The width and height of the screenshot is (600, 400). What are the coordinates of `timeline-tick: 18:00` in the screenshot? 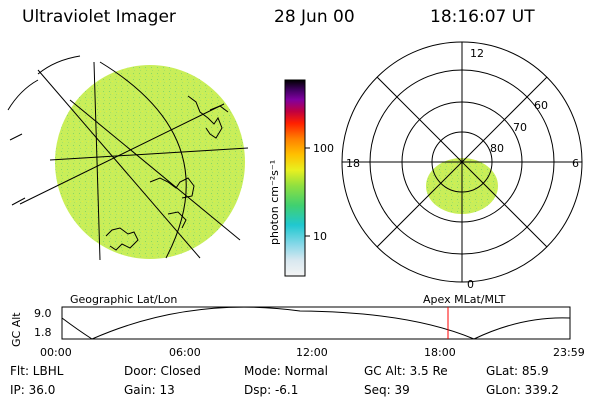 It's located at (440, 352).